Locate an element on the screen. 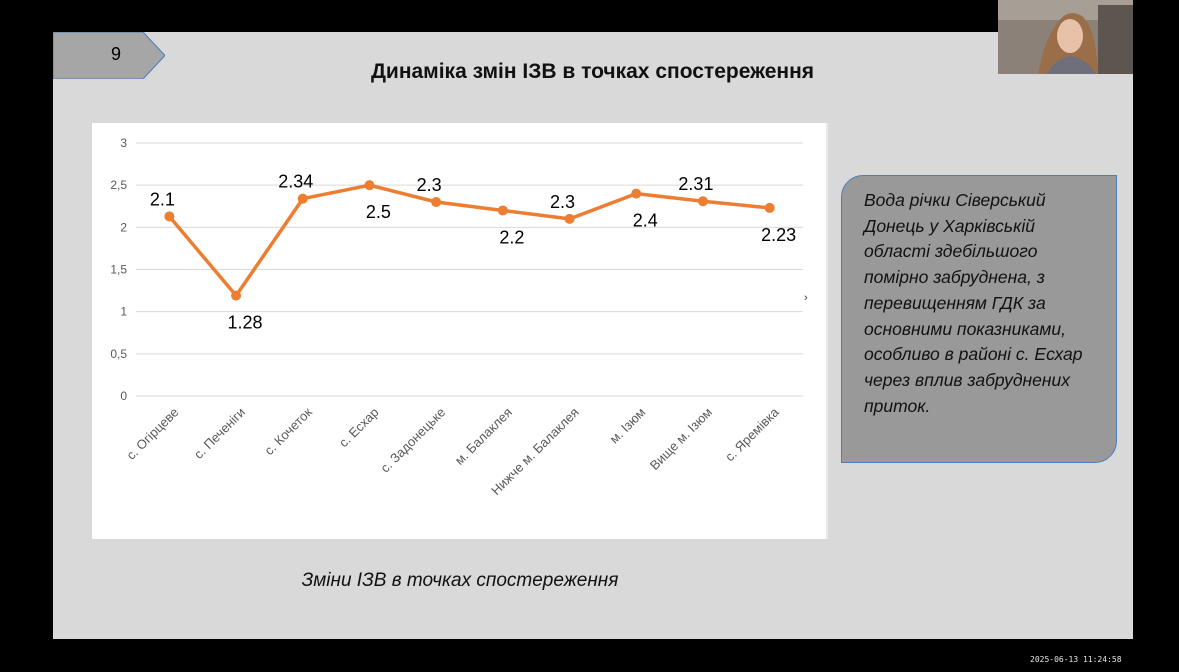 The height and width of the screenshot is (672, 1179). y-tick-label: 1,5 is located at coordinates (118, 270).